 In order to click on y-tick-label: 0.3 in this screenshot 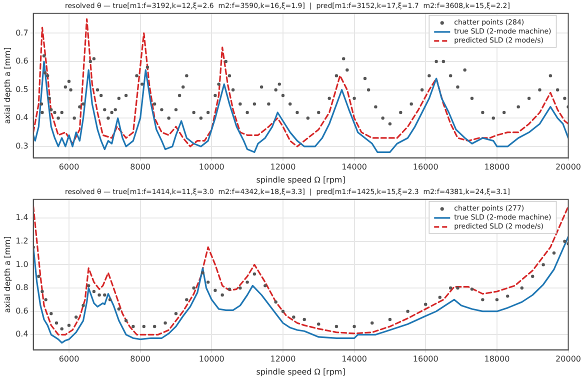, I will do `click(22, 146)`.